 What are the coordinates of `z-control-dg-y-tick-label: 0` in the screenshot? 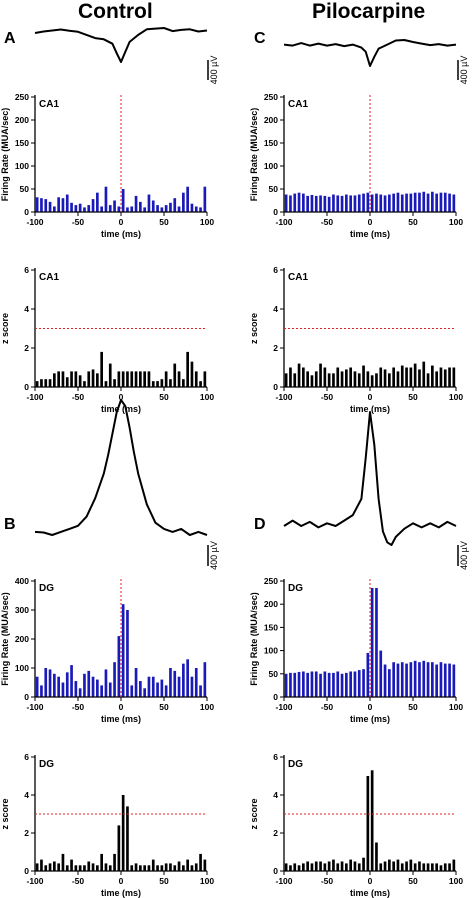 It's located at (26, 871).